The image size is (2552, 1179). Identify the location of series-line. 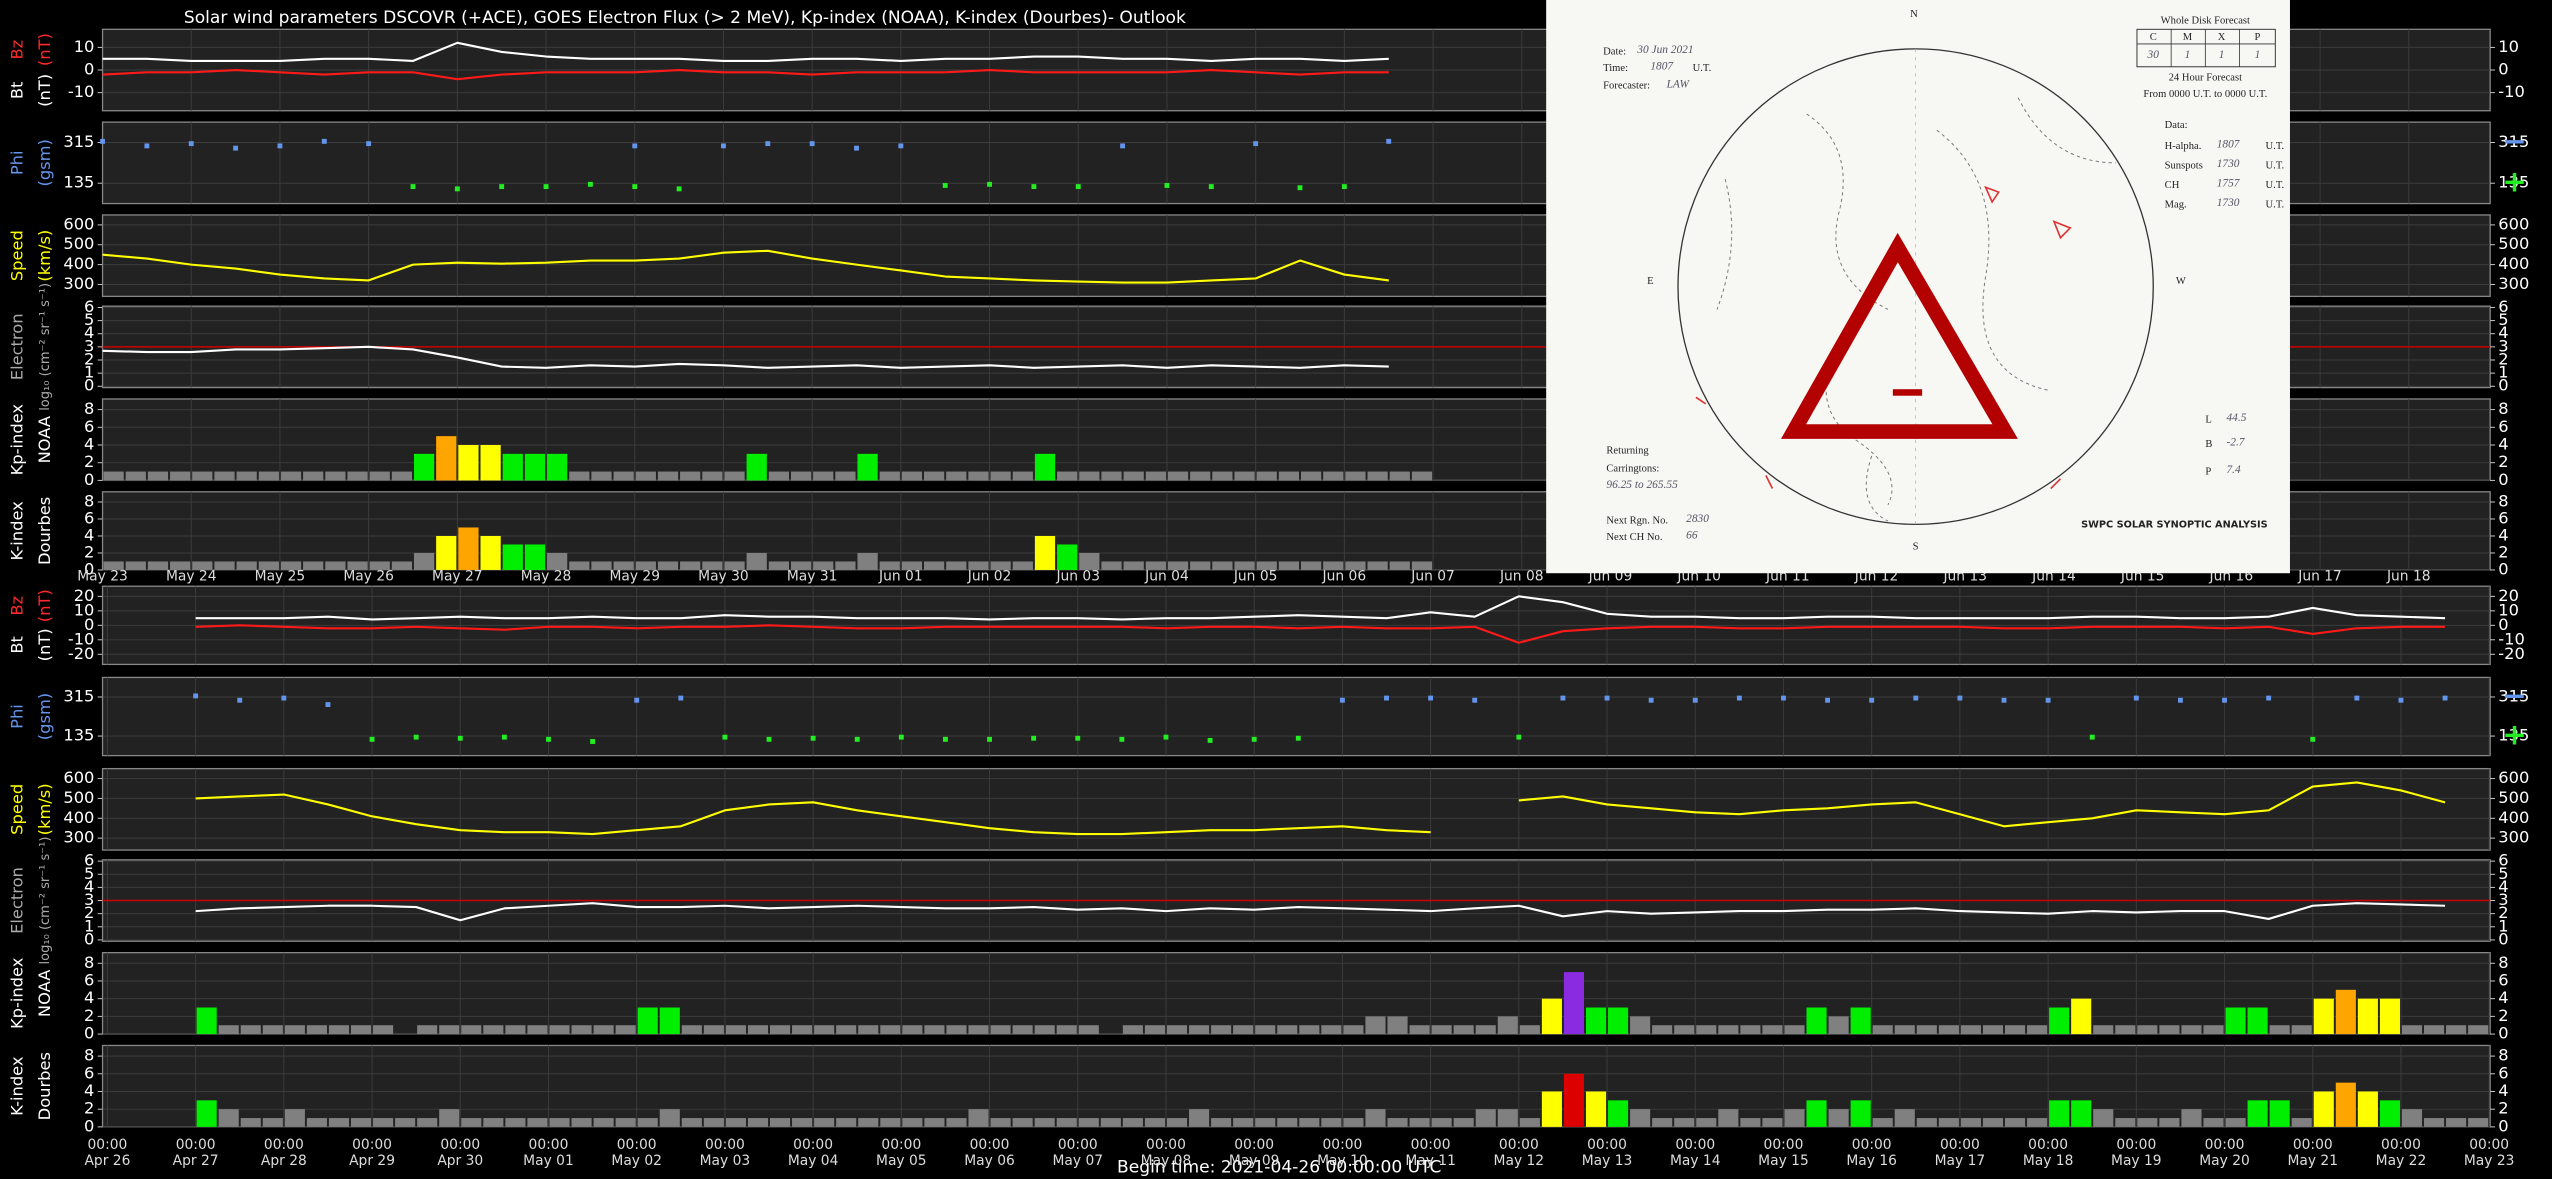
(1320, 912).